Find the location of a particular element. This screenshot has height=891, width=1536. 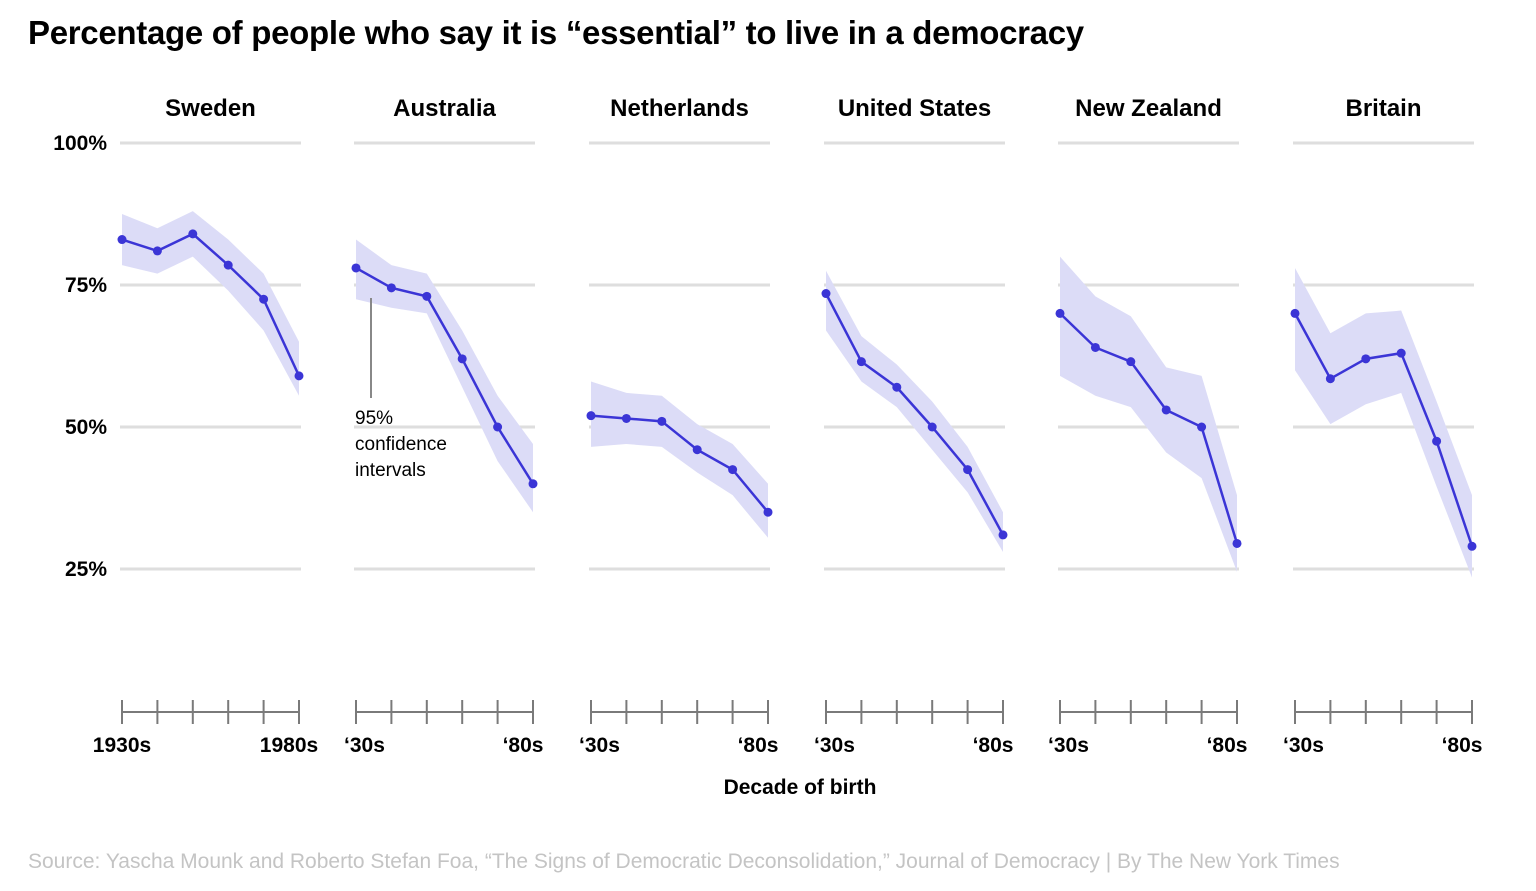

y-tick-label: 75% is located at coordinates (86, 285).